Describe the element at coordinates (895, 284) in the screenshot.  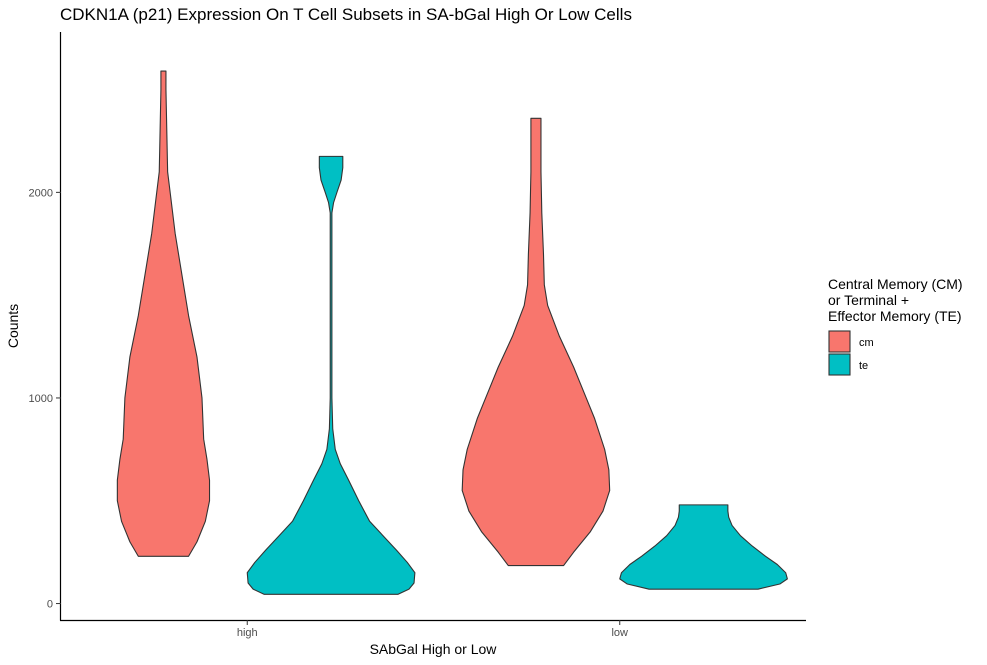
I see `legend-title-line: Central Memory (CM)` at that location.